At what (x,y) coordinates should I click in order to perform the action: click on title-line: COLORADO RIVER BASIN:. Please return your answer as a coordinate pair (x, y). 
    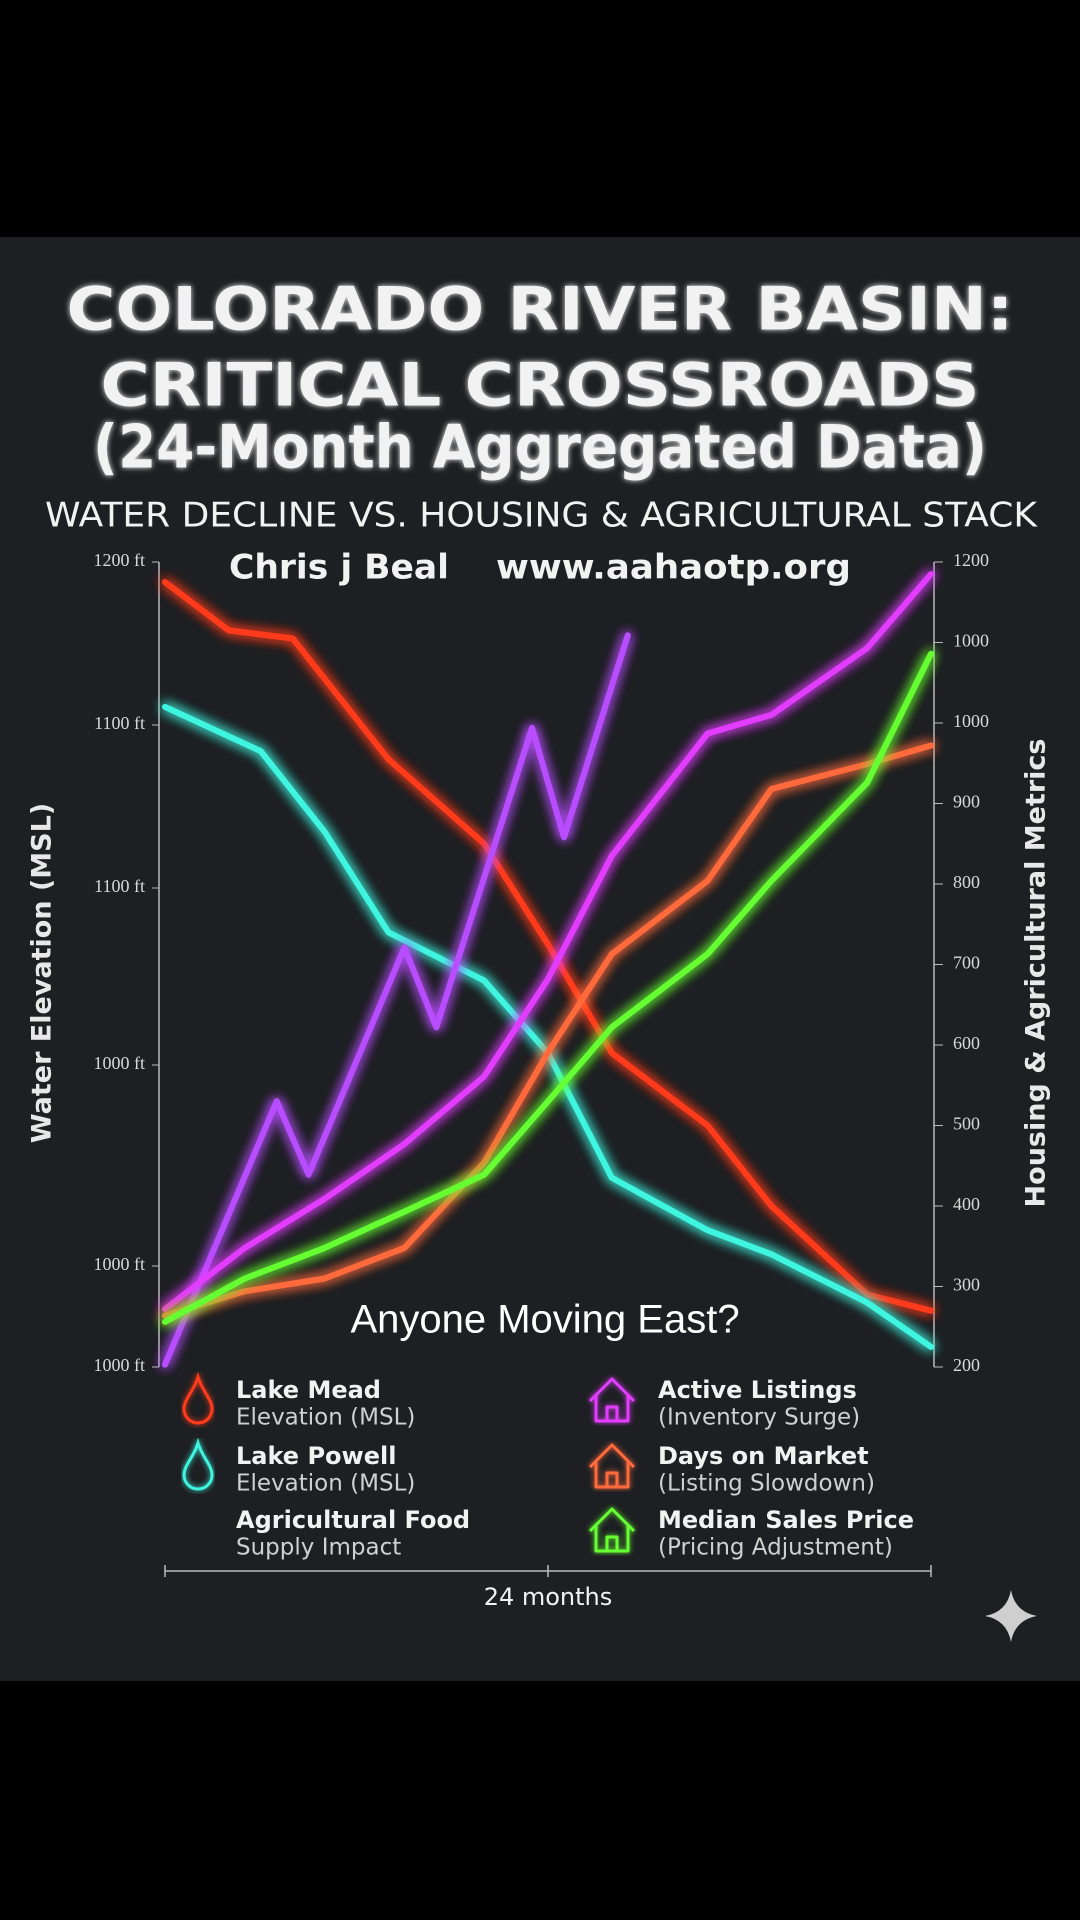
    Looking at the image, I should click on (540, 310).